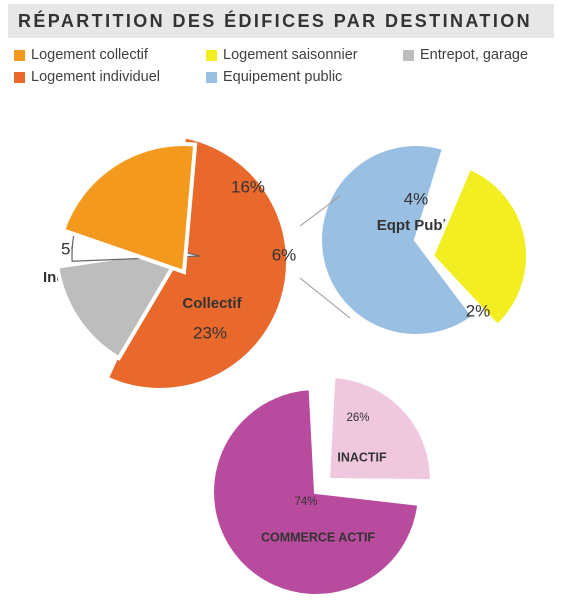  I want to click on legend-label-saisonnier: Logement saisonnier, so click(290, 55).